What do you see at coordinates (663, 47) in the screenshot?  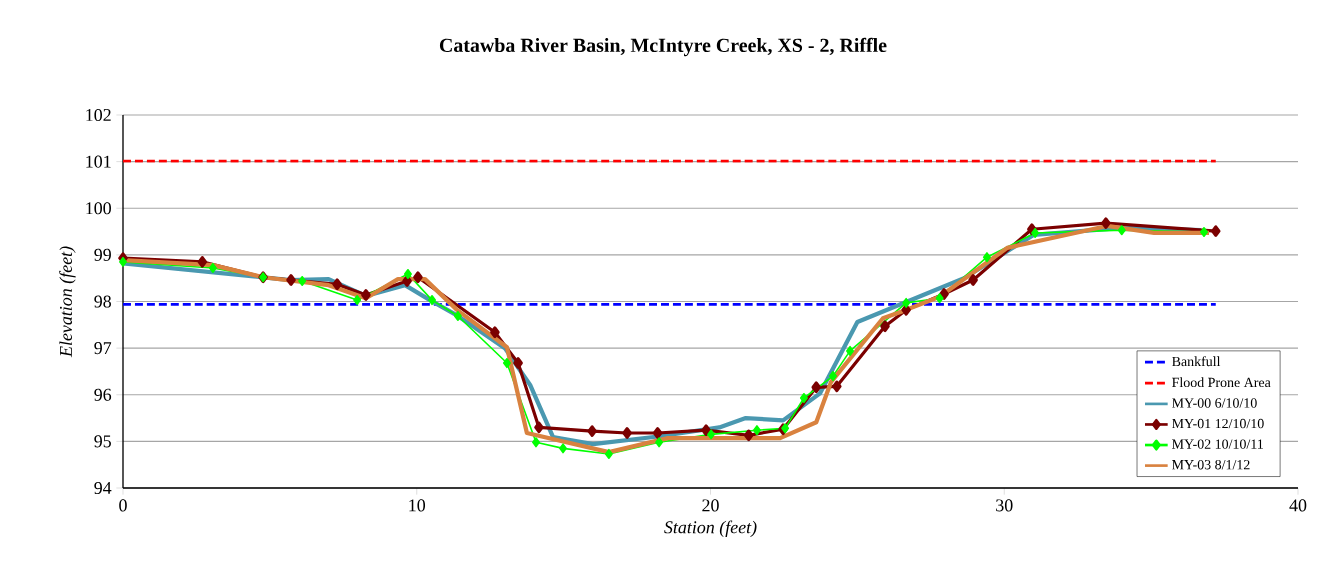 I see `chart-title: Catawba River Basin, McIntyre Creek, XS - 2, Riffle` at bounding box center [663, 47].